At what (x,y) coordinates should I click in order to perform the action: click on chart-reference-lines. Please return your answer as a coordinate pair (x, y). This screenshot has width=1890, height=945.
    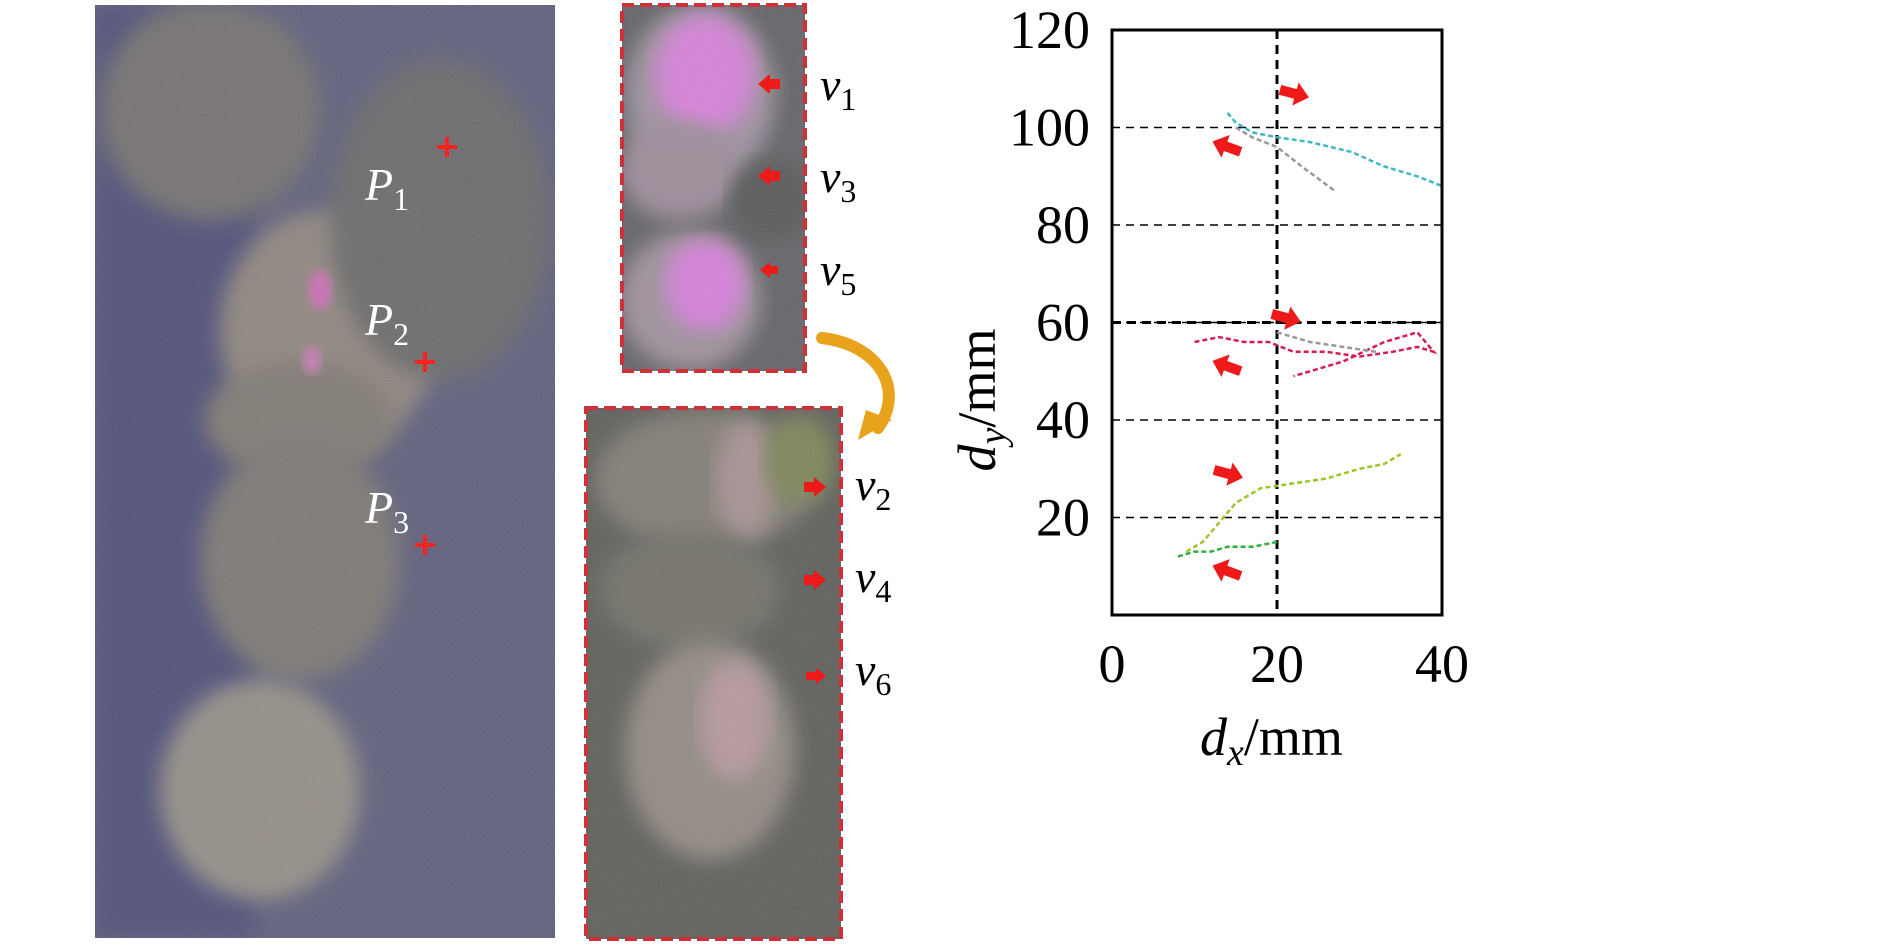
    Looking at the image, I should click on (1277, 322).